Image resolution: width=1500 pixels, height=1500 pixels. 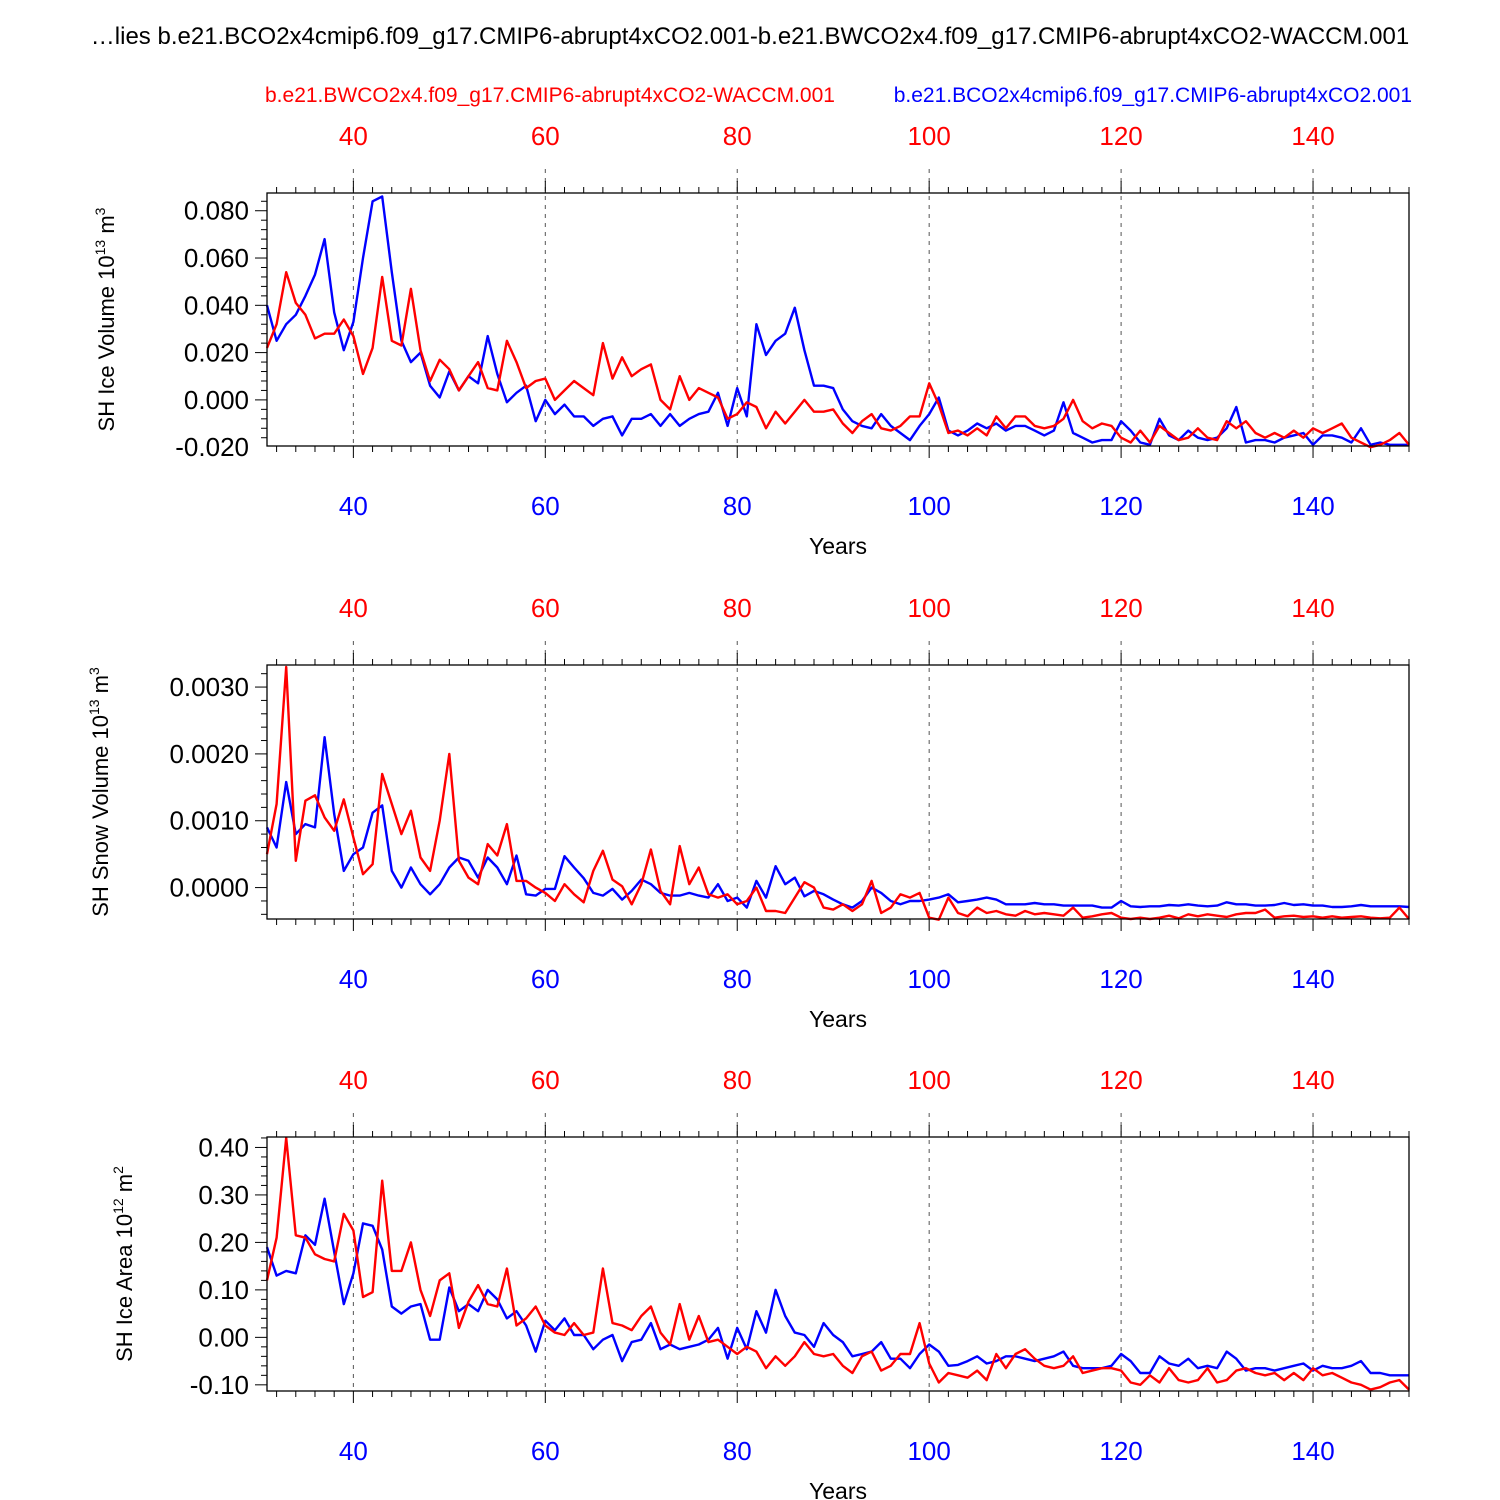 What do you see at coordinates (216, 211) in the screenshot?
I see `y-tick-label: 0.080` at bounding box center [216, 211].